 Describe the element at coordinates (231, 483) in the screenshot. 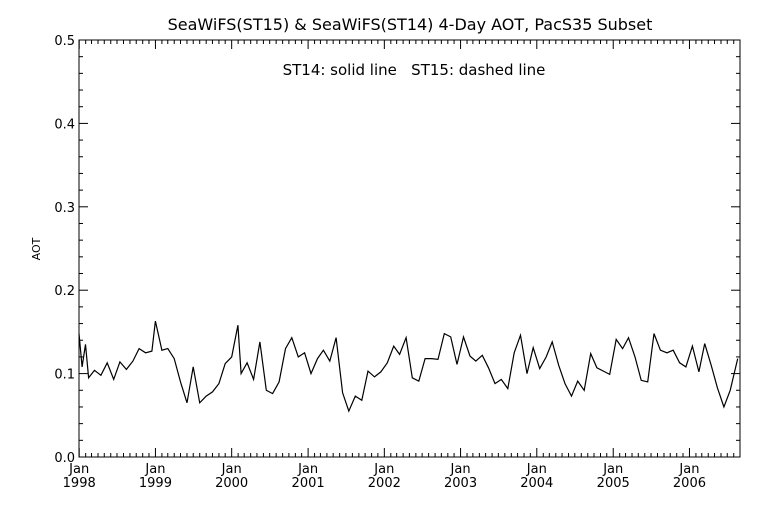

I see `x-tick-year-label: 2000` at that location.